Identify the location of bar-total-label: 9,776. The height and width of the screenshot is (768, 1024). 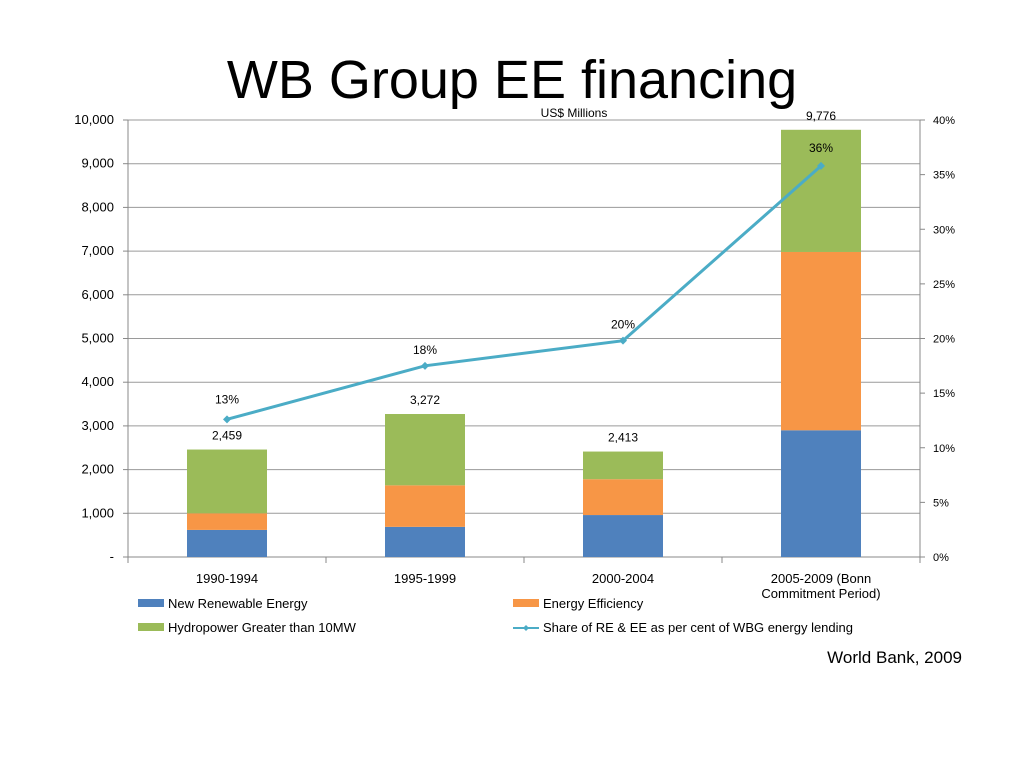
(821, 116).